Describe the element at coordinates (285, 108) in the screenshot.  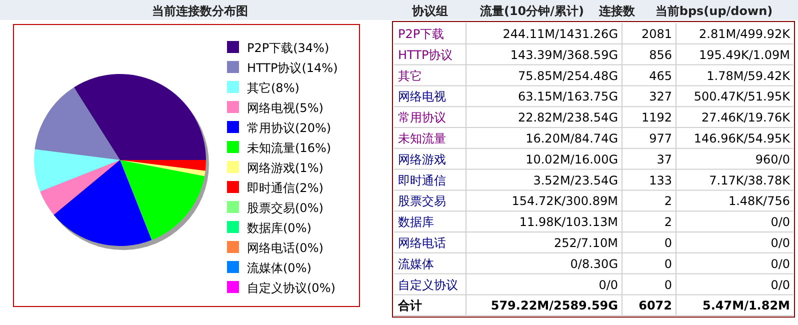
I see `legend-label: 网络电视(5%)` at that location.